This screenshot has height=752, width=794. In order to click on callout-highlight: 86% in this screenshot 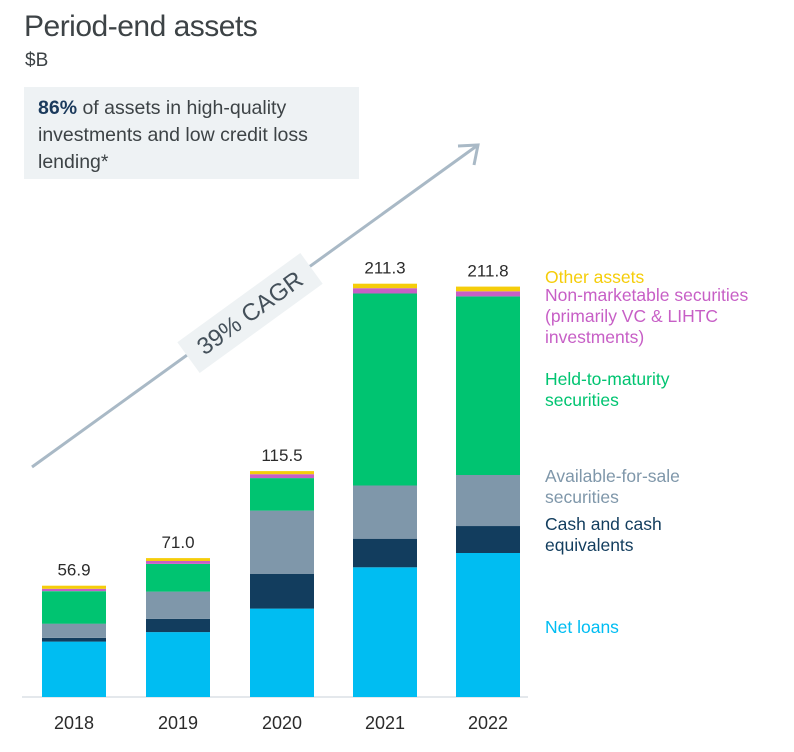, I will do `click(58, 108)`.